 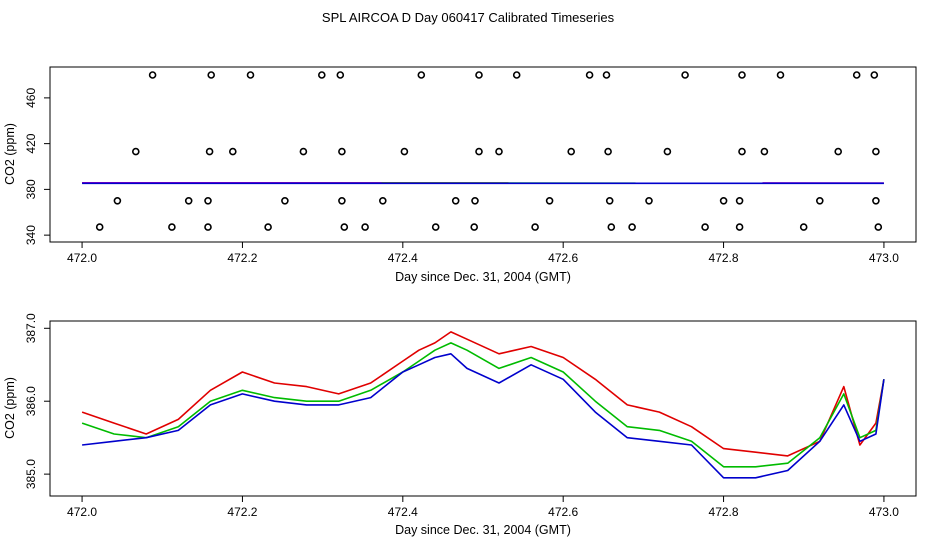 What do you see at coordinates (31, 474) in the screenshot?
I see `bottom-y-tick-label: 385.0` at bounding box center [31, 474].